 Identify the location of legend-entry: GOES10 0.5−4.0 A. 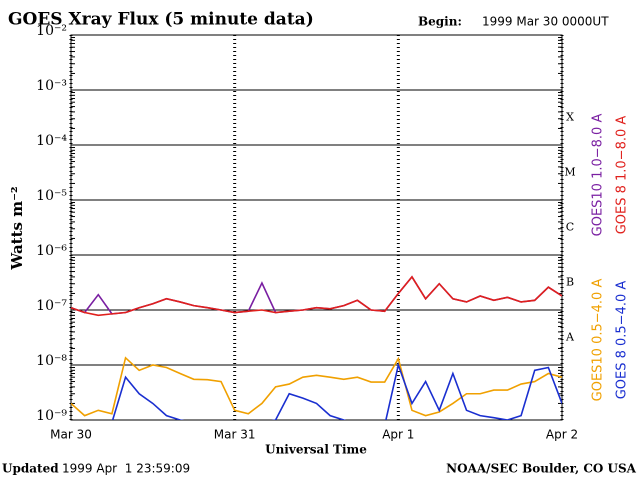
(598, 340).